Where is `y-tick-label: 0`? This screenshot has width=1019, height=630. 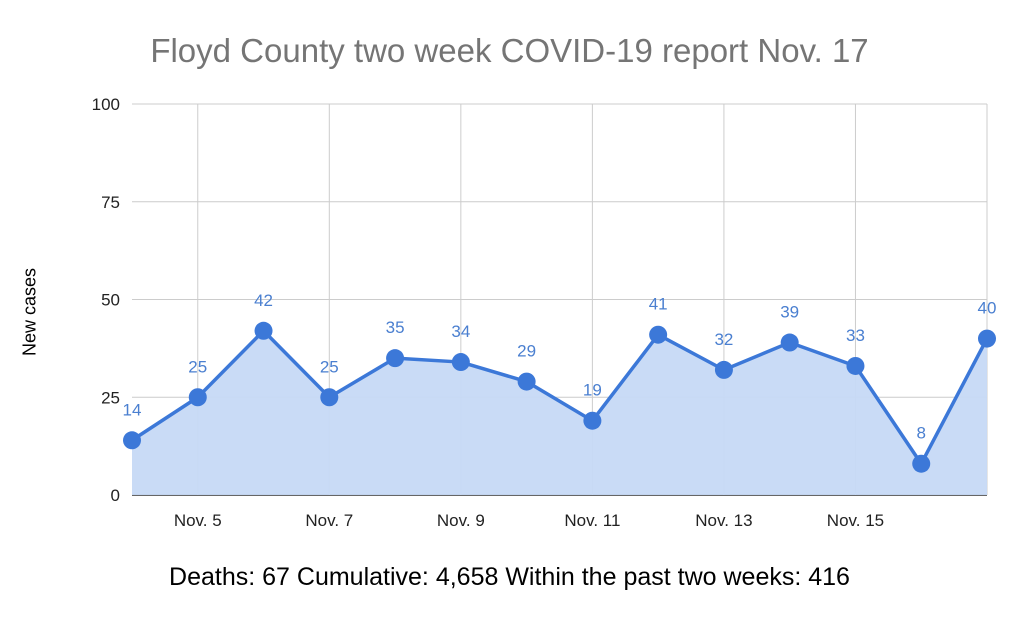 y-tick-label: 0 is located at coordinates (115, 495).